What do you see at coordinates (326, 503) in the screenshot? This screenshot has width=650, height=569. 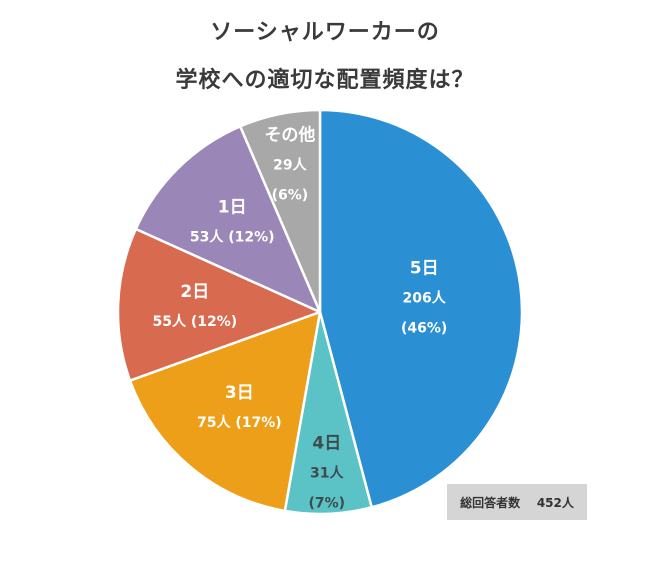 I see `slice-2-percent-label: (7%)` at bounding box center [326, 503].